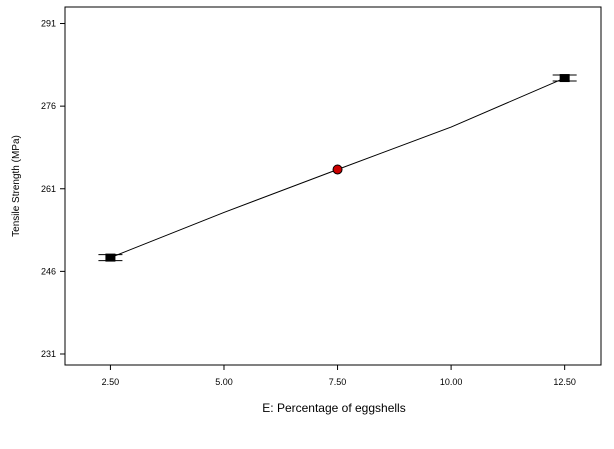 Image resolution: width=614 pixels, height=449 pixels. What do you see at coordinates (333, 408) in the screenshot?
I see `x-axis-title: E: Percentage of eggshells` at bounding box center [333, 408].